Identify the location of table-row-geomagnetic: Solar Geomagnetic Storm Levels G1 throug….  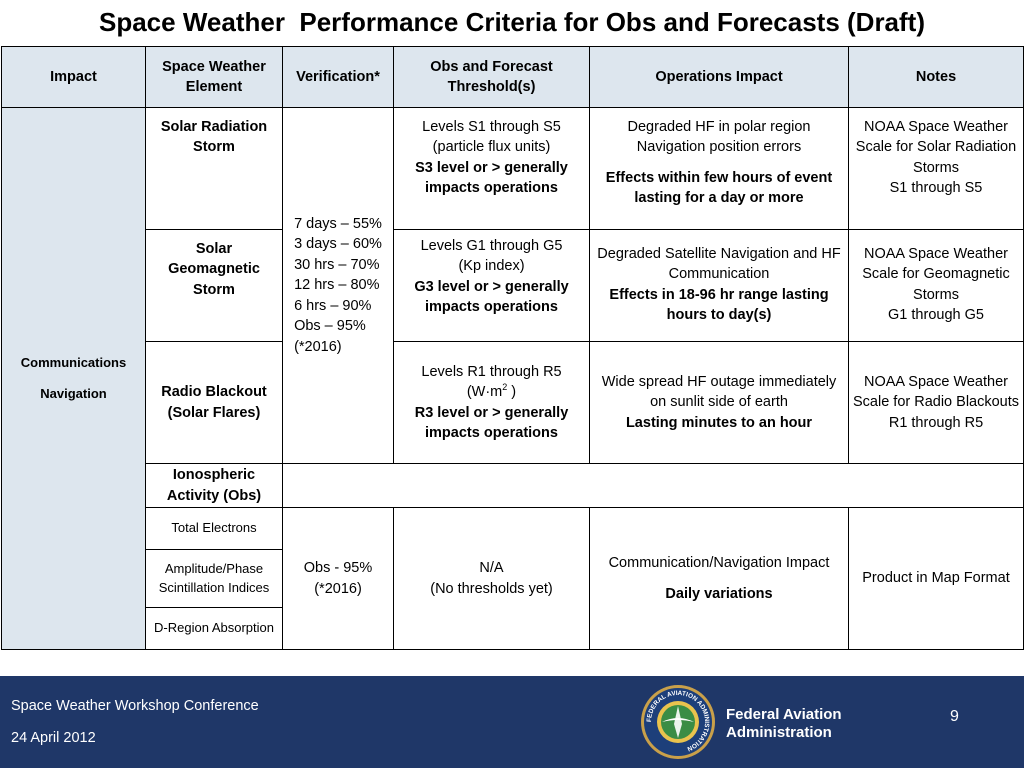
(513, 285).